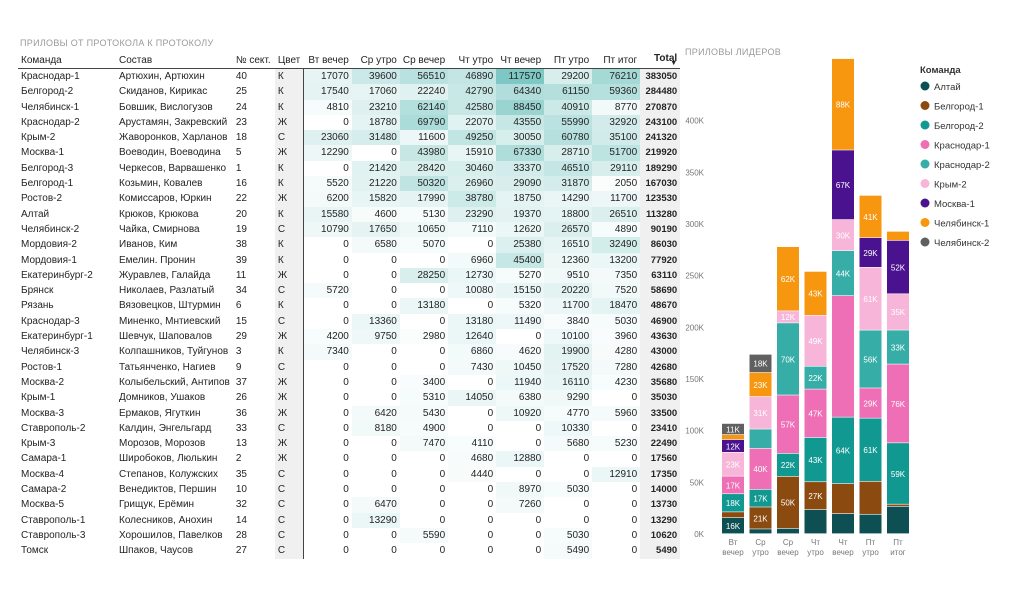 Image resolution: width=1024 pixels, height=607 pixels. I want to click on data-label: 61K, so click(870, 450).